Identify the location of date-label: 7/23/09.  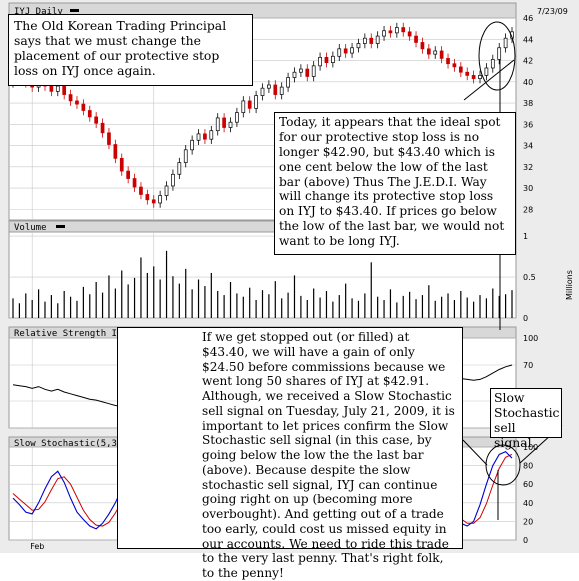
(552, 11).